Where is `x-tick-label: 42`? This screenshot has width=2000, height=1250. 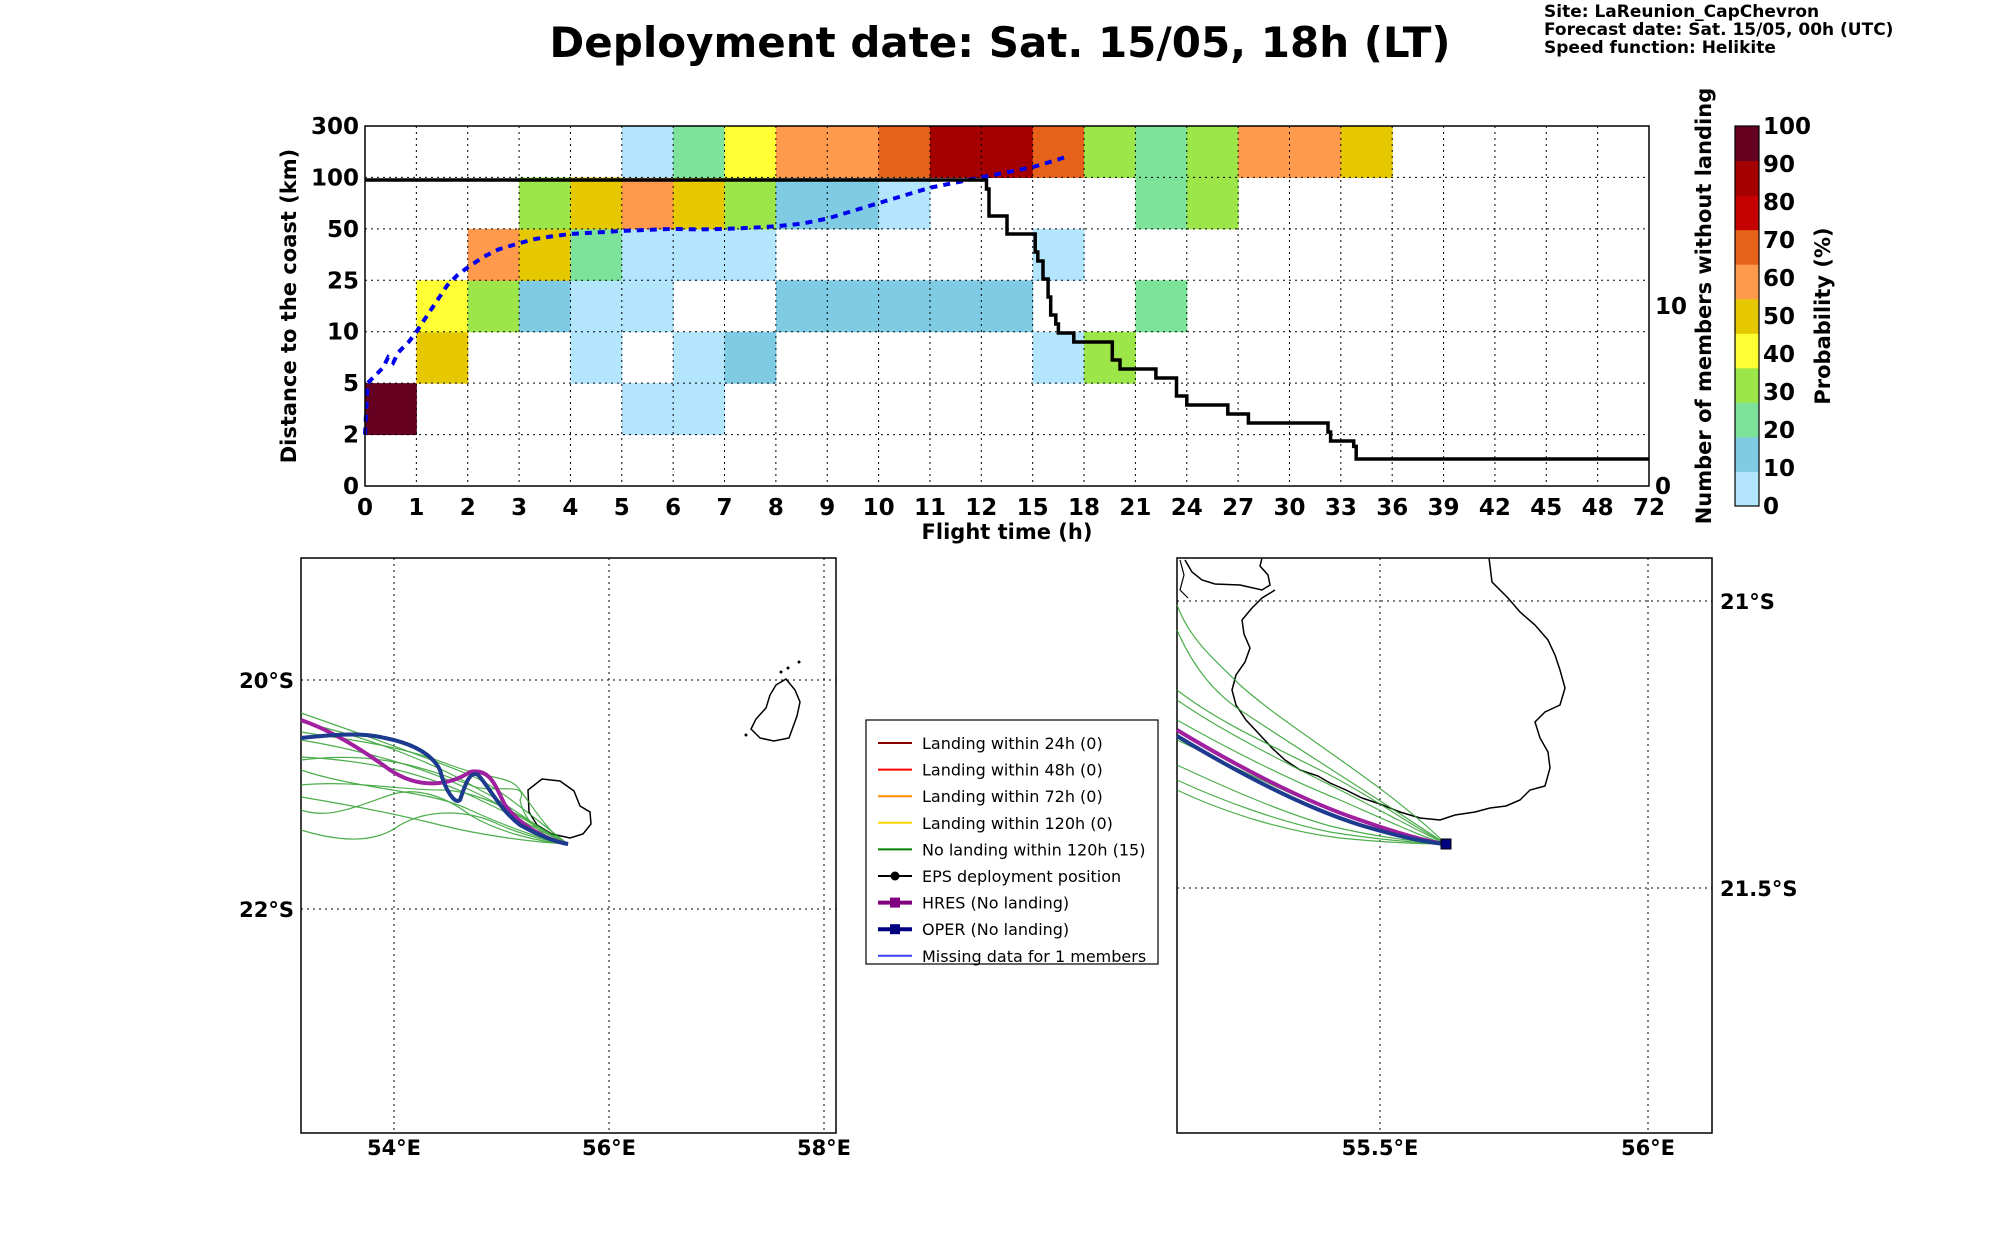 x-tick-label: 42 is located at coordinates (1495, 508).